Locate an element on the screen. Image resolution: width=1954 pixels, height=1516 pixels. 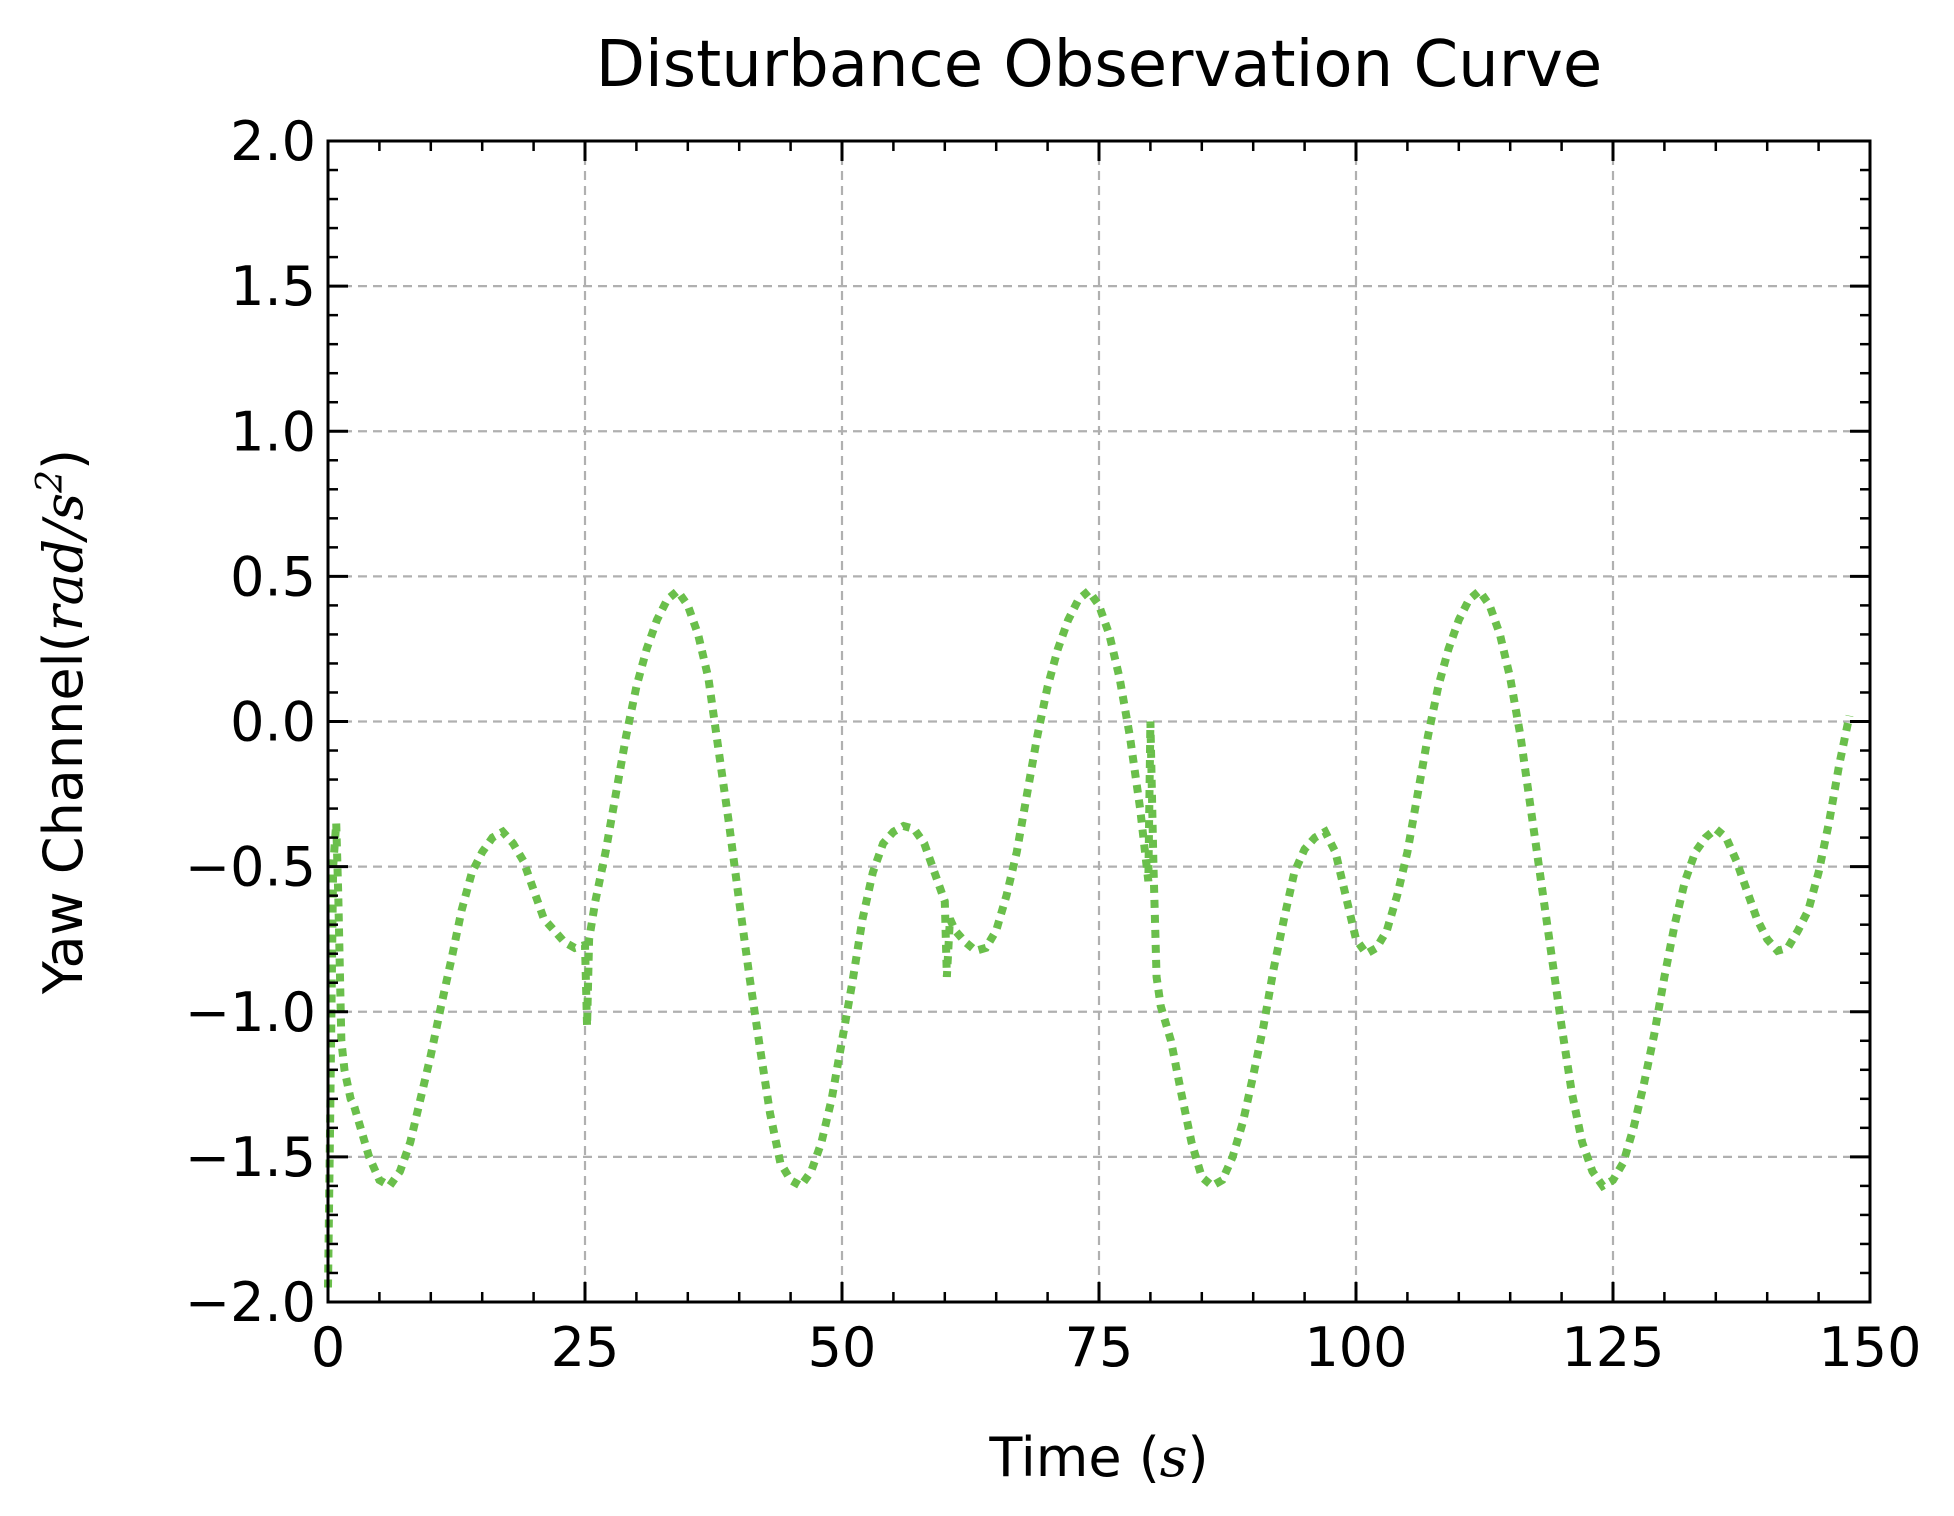
x-tick-label: 125 is located at coordinates (1612, 1347).